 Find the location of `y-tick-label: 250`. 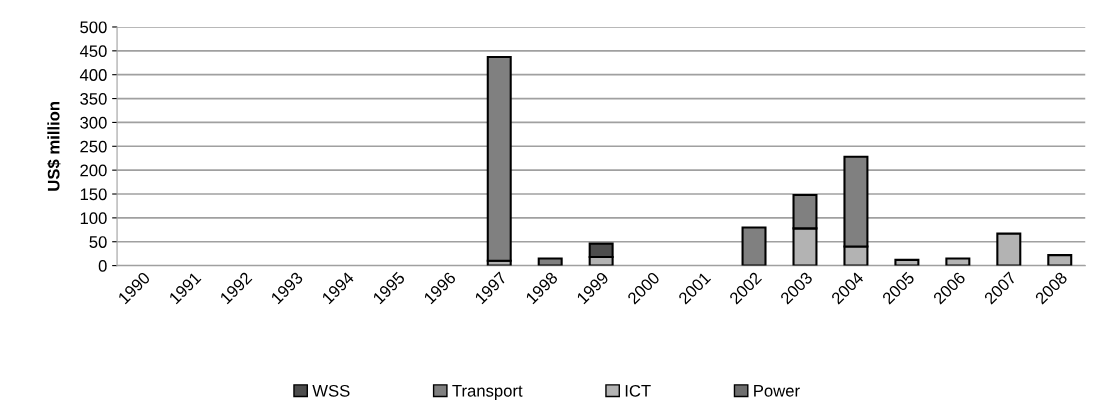

y-tick-label: 250 is located at coordinates (93, 146).